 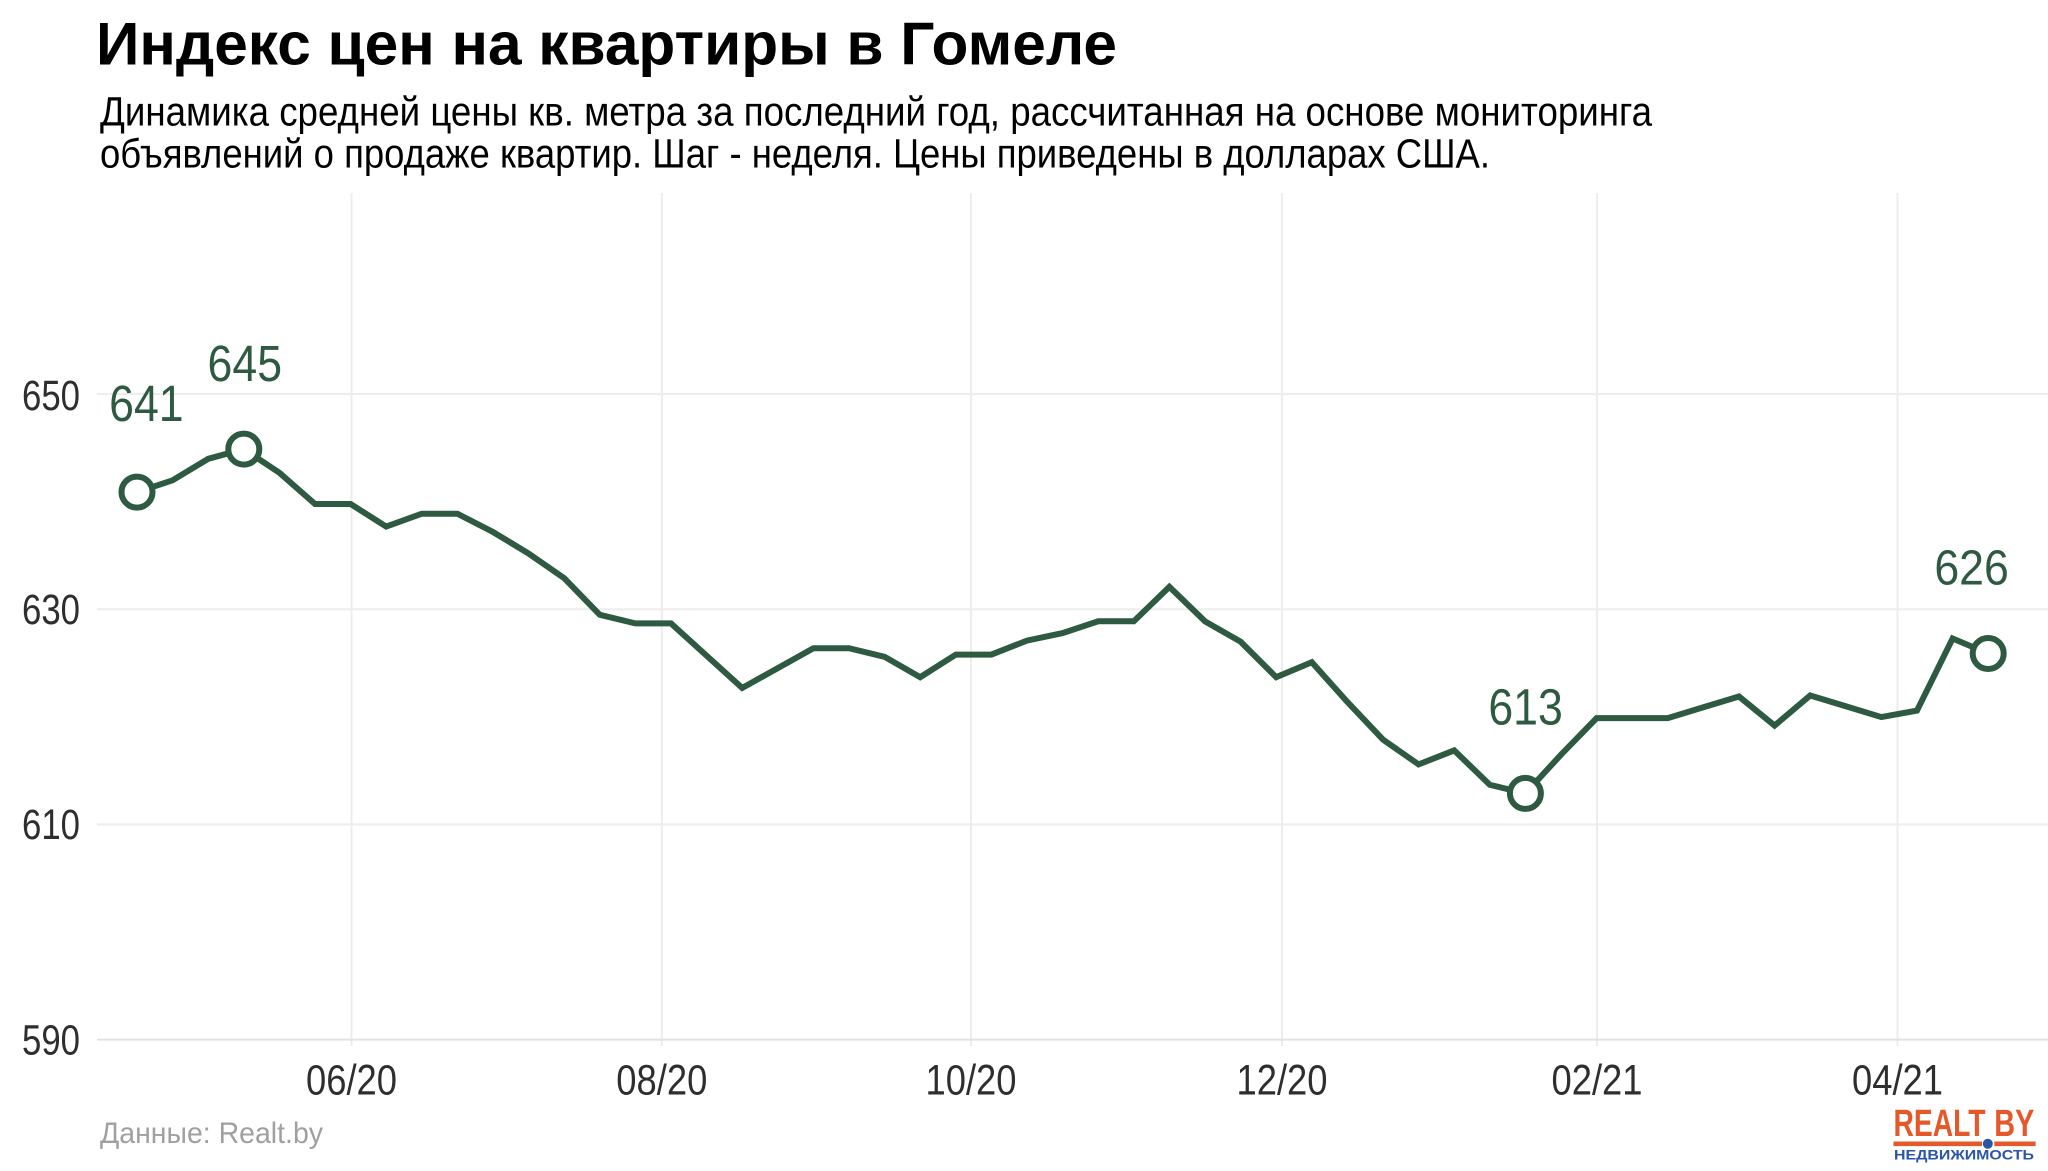 I want to click on svg-text: 590, so click(x=51, y=1040).